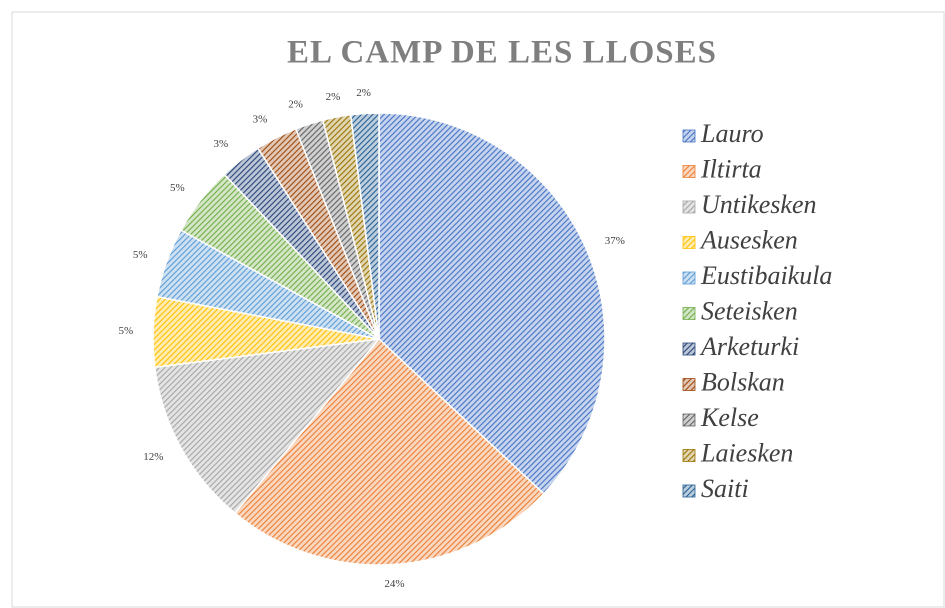 The width and height of the screenshot is (945, 608). Describe the element at coordinates (153, 457) in the screenshot. I see `data-label: 12%` at that location.